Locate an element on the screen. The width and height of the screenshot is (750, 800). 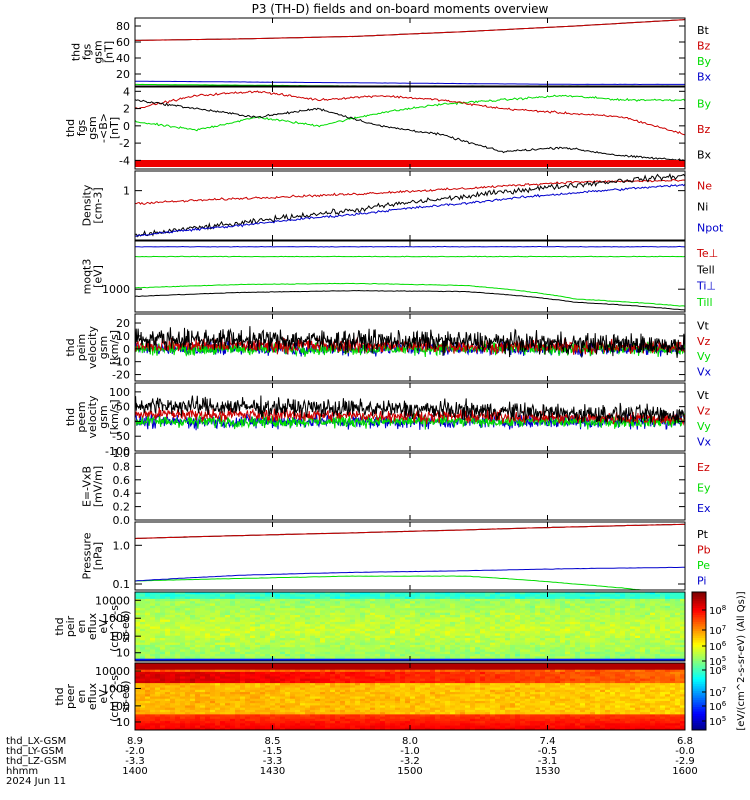
y-tick-label: 0 is located at coordinates (126, 126).